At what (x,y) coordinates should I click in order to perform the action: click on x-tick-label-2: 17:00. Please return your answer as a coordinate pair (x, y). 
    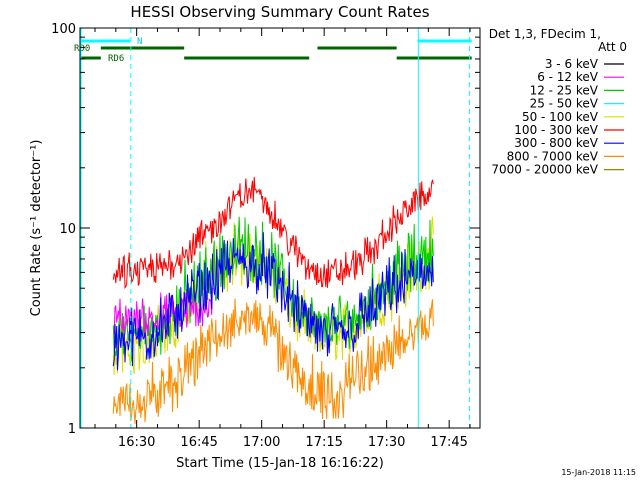
    Looking at the image, I should click on (261, 442).